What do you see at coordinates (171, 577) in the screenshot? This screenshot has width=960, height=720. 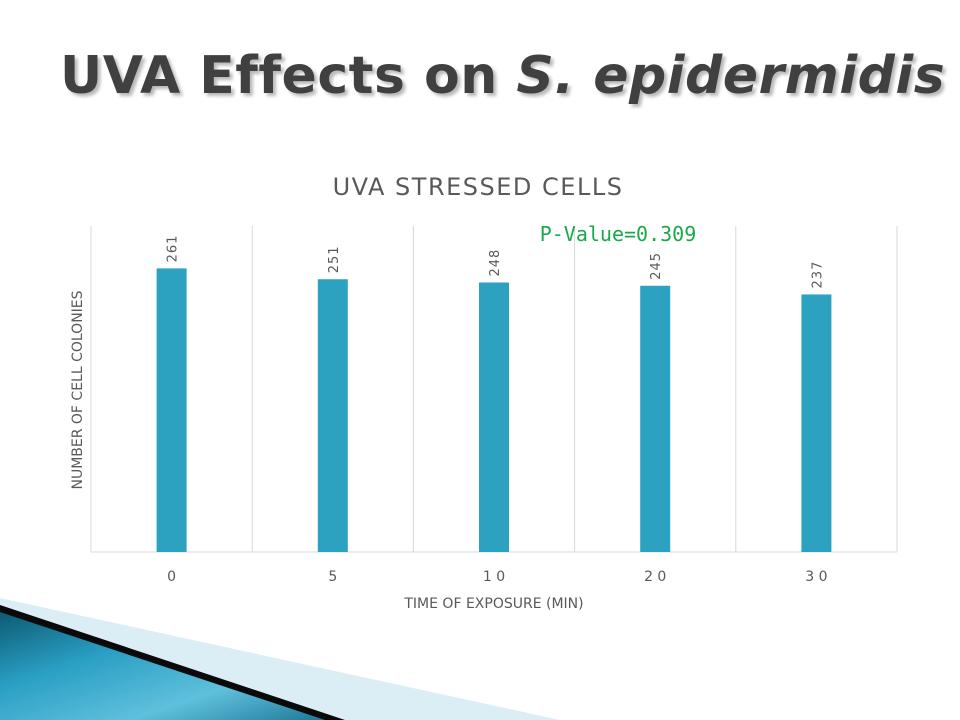 I see `x-tick-label: 0` at bounding box center [171, 577].